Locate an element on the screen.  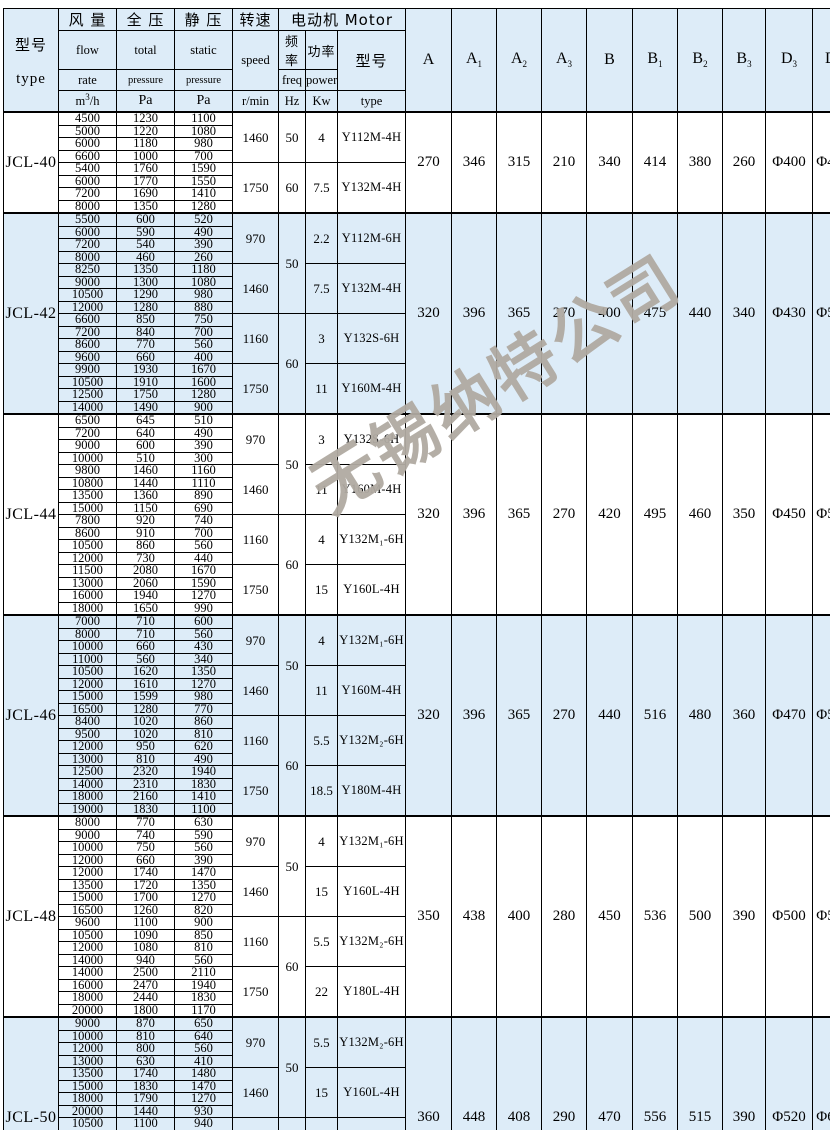
header-dim-b: B is located at coordinates (609, 60).